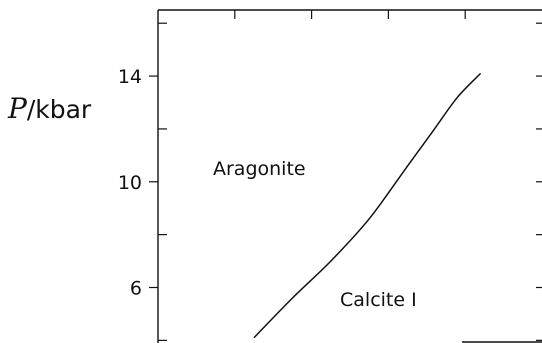 The image size is (542, 343). I want to click on y-tick-label: 10, so click(130, 183).